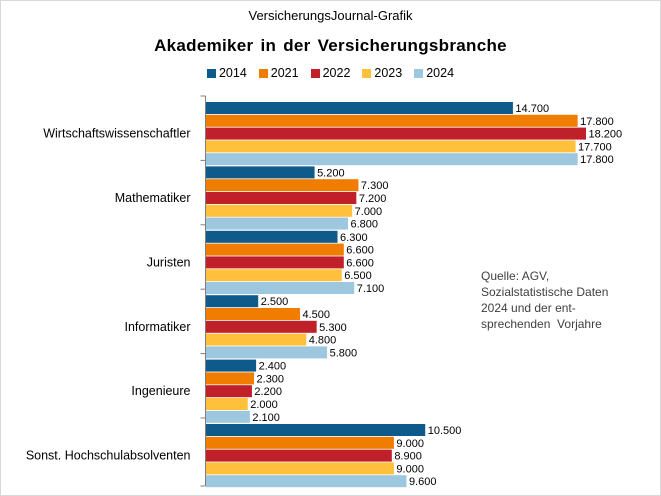 Image resolution: width=661 pixels, height=496 pixels. What do you see at coordinates (266, 418) in the screenshot?
I see `value-label: 2.100` at bounding box center [266, 418].